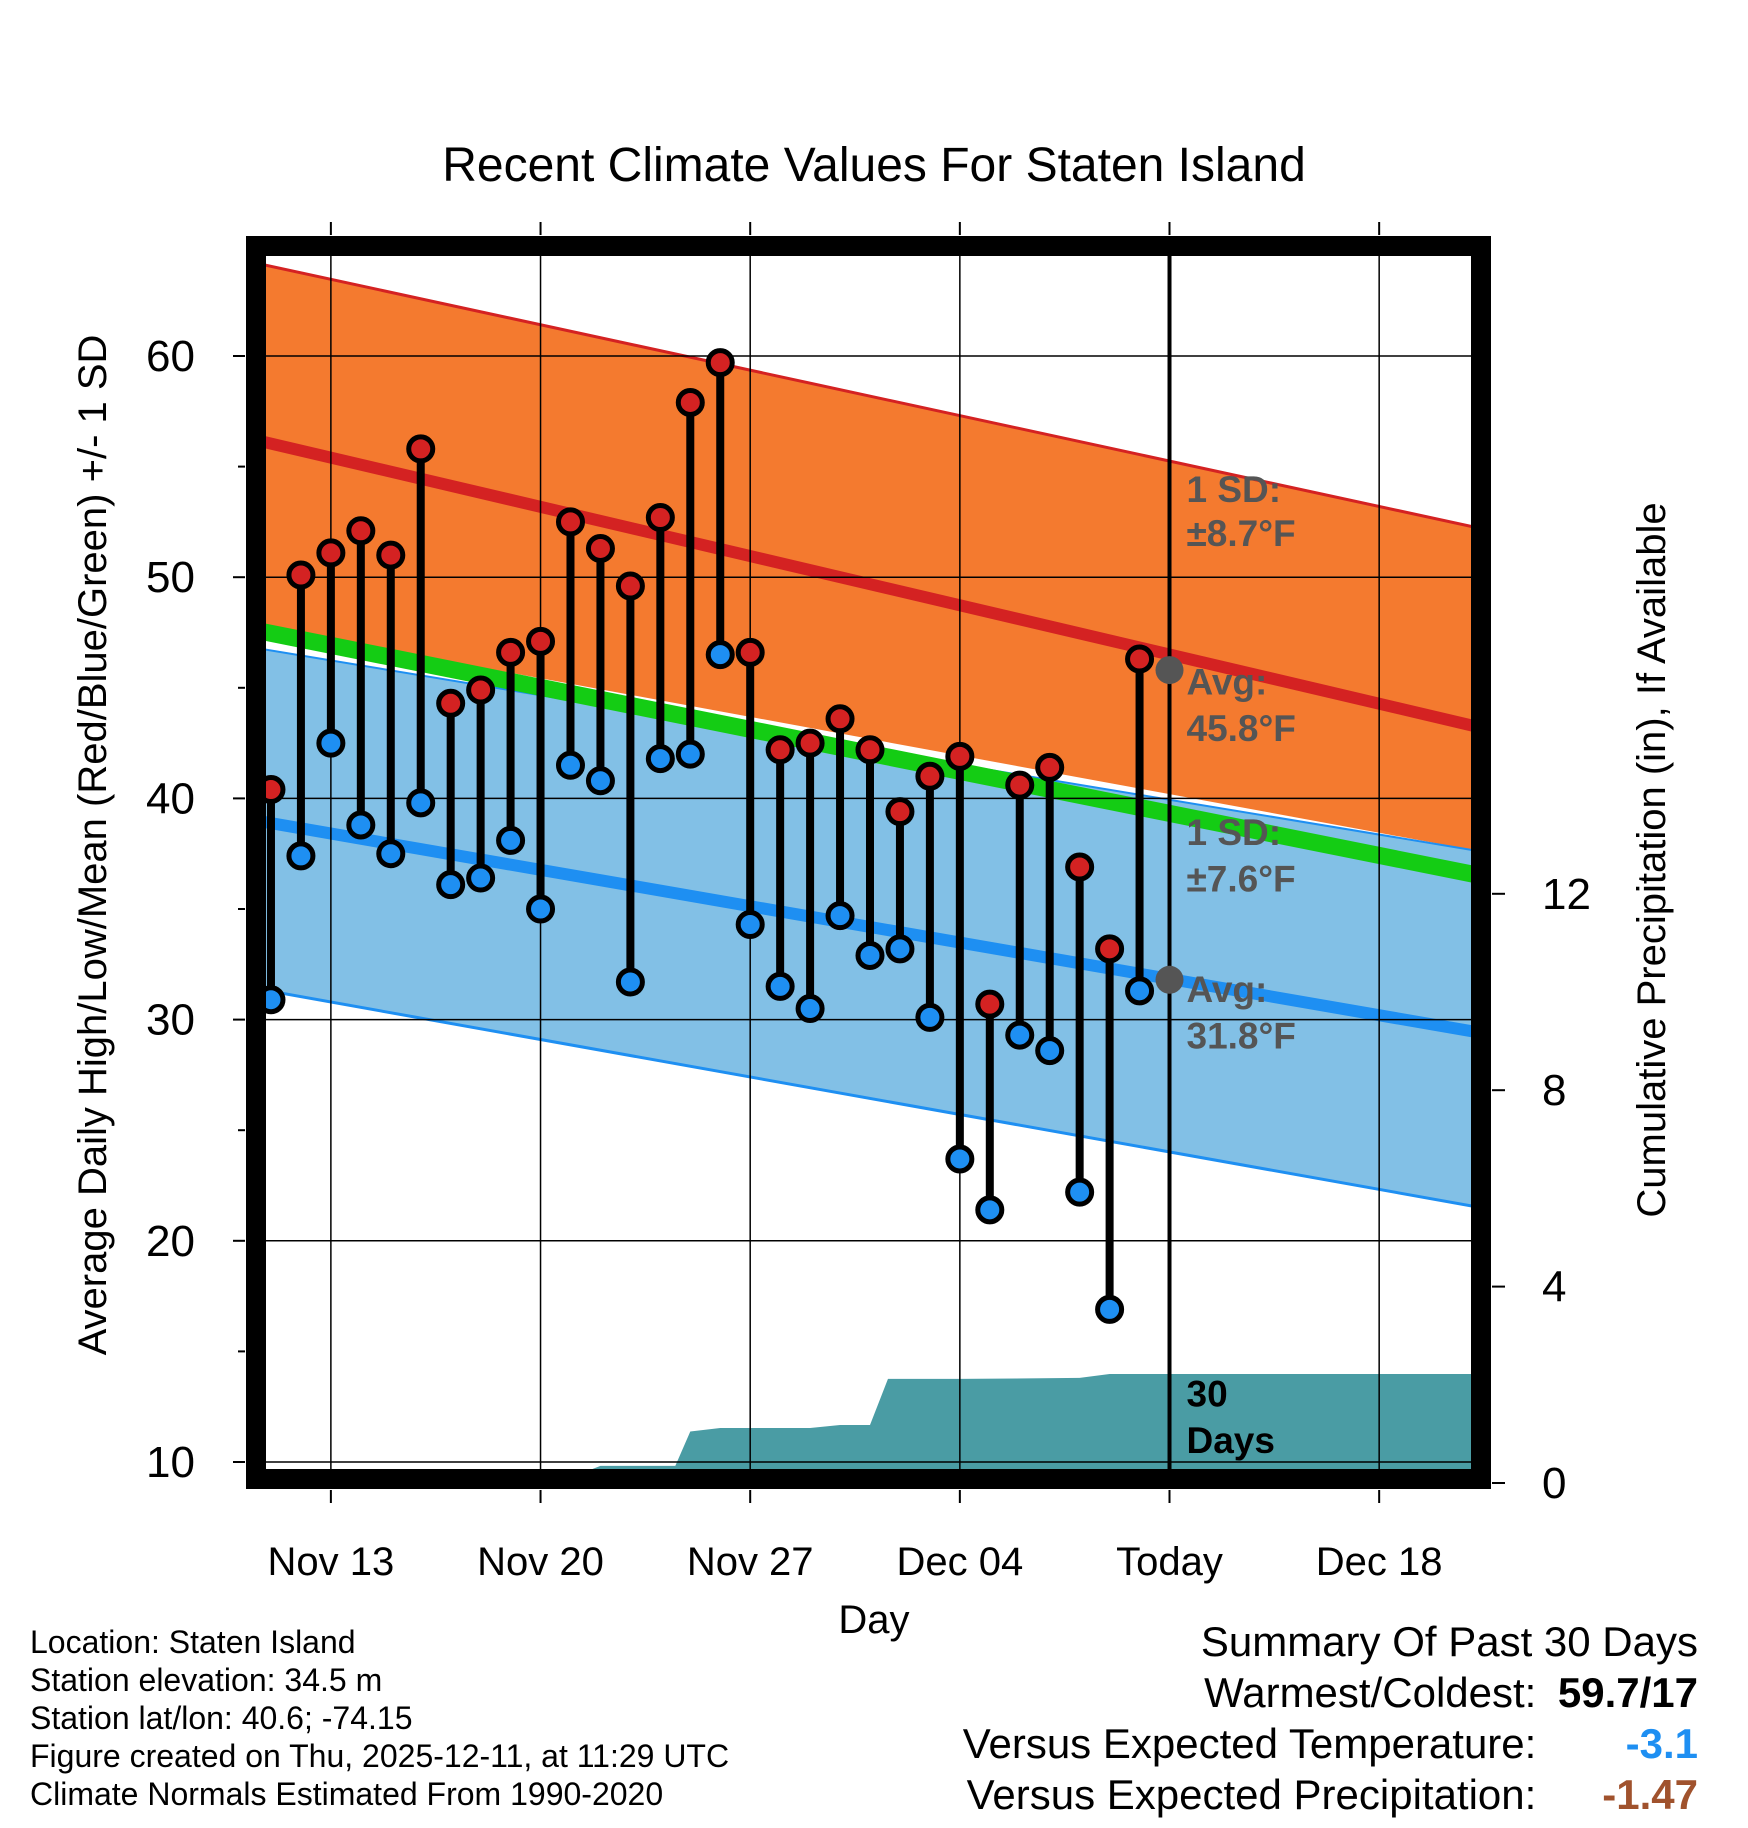  What do you see at coordinates (1231, 1440) in the screenshot?
I see `precip-days-label-2: Days` at bounding box center [1231, 1440].